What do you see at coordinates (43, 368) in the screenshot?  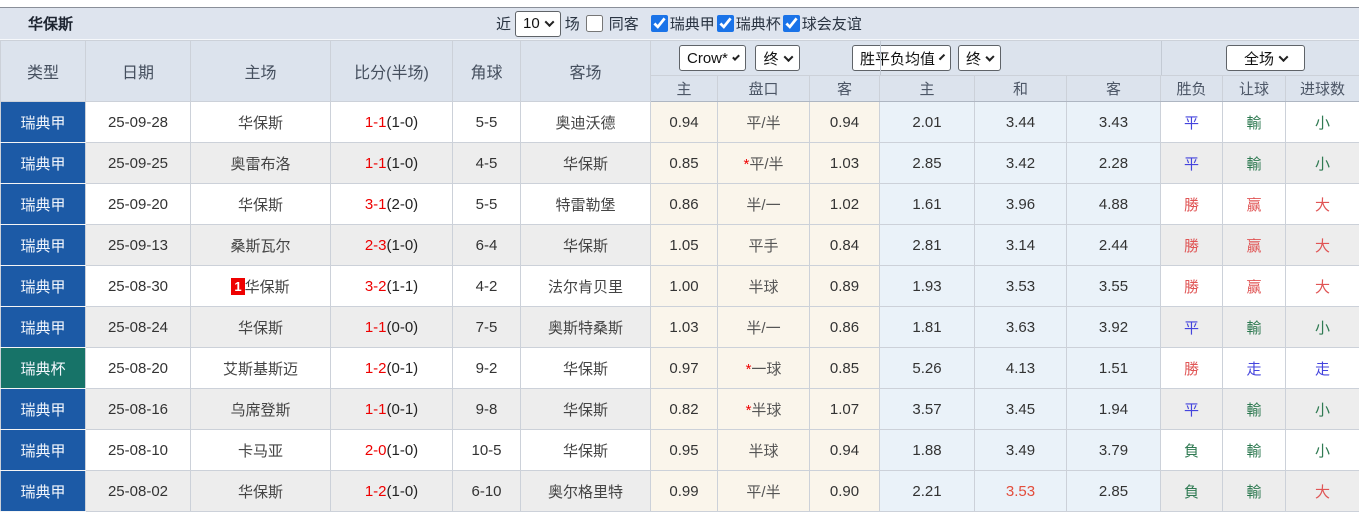 I see `league-cell: 瑞典杯` at bounding box center [43, 368].